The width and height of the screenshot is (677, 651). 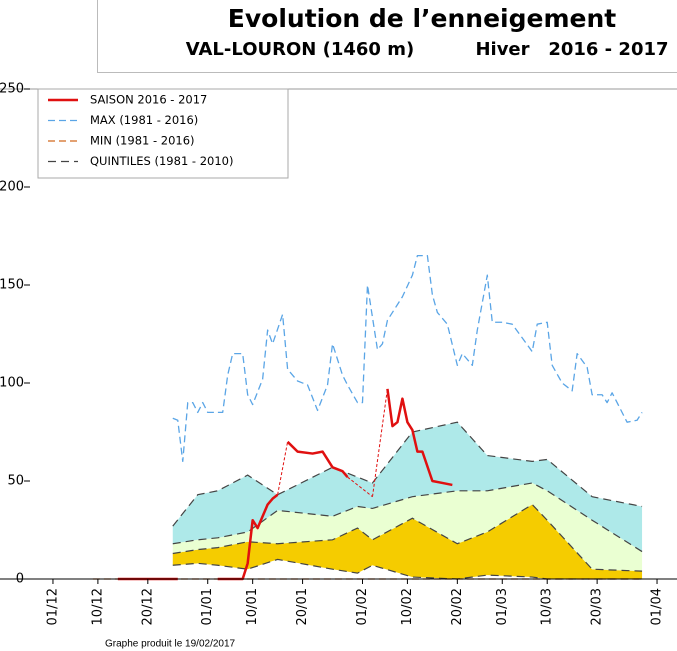 I want to click on x-tick-label: 01/03, so click(x=502, y=606).